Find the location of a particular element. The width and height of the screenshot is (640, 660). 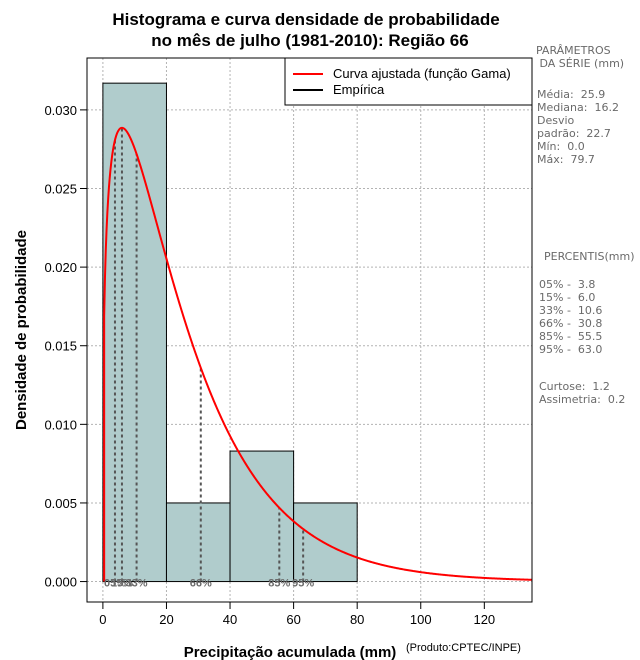

y-tick-label: 0.025 is located at coordinates (60, 188).